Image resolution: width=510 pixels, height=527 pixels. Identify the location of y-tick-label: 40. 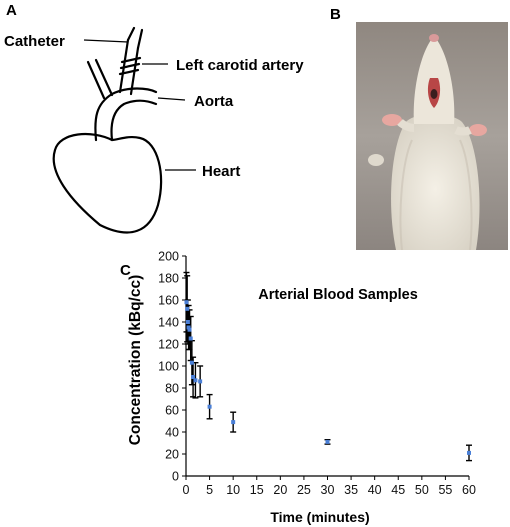
(172, 433).